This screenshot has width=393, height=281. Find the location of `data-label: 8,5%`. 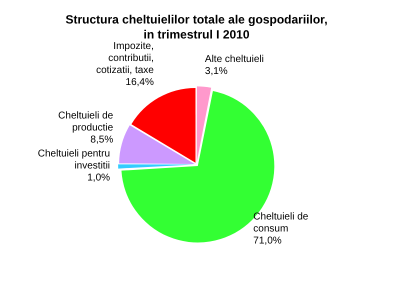

data-label: 8,5% is located at coordinates (102, 140).